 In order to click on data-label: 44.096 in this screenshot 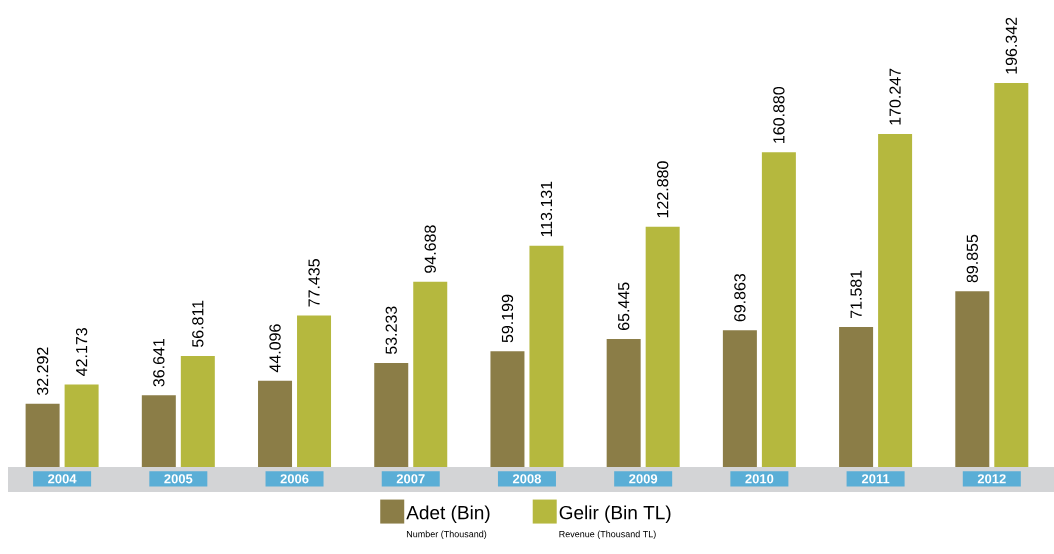, I will do `click(275, 348)`.